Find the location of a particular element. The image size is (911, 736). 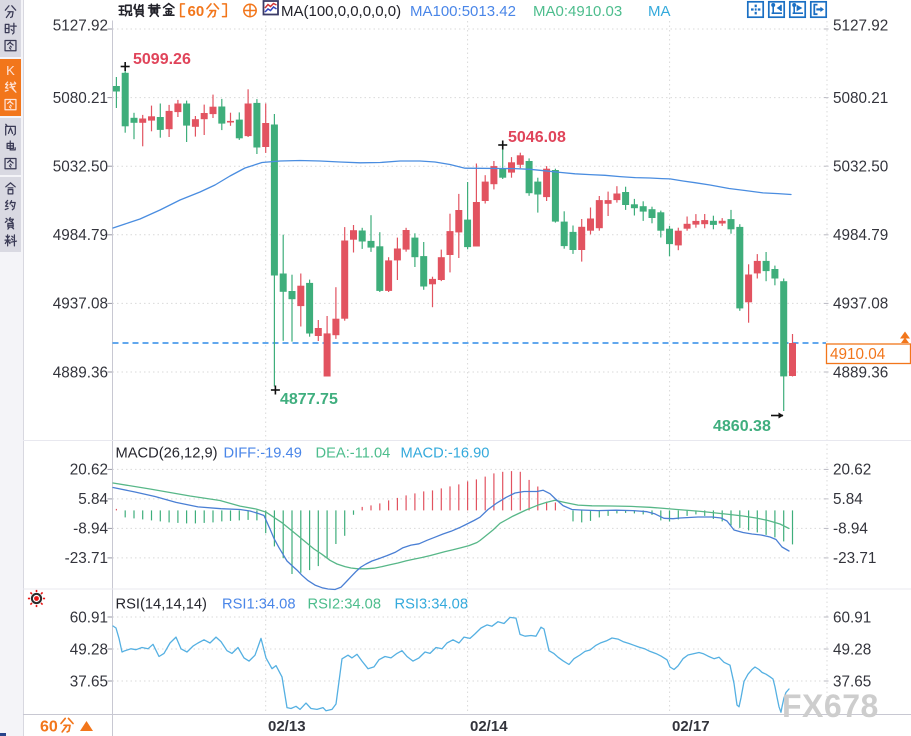

svg-text: RSI2:34.08 is located at coordinates (345, 605).